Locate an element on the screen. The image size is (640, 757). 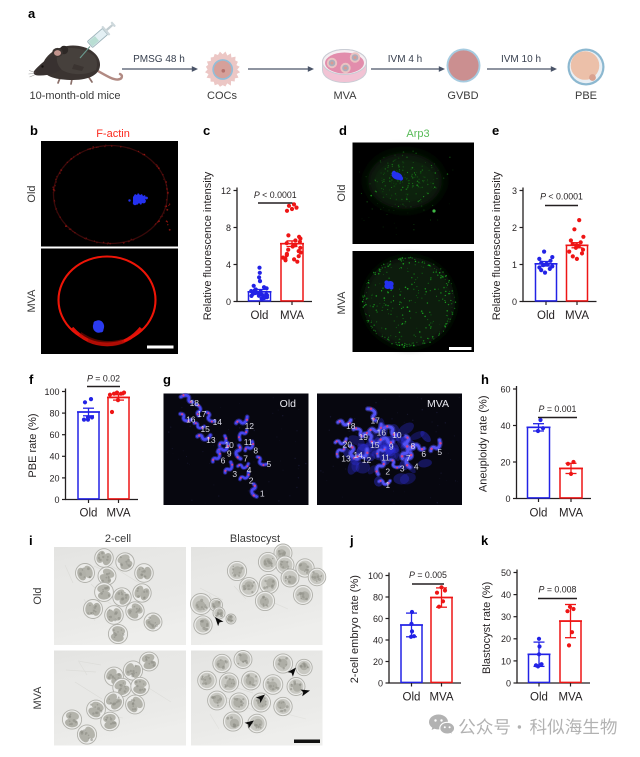
svg-text: 14 is located at coordinates (218, 422).